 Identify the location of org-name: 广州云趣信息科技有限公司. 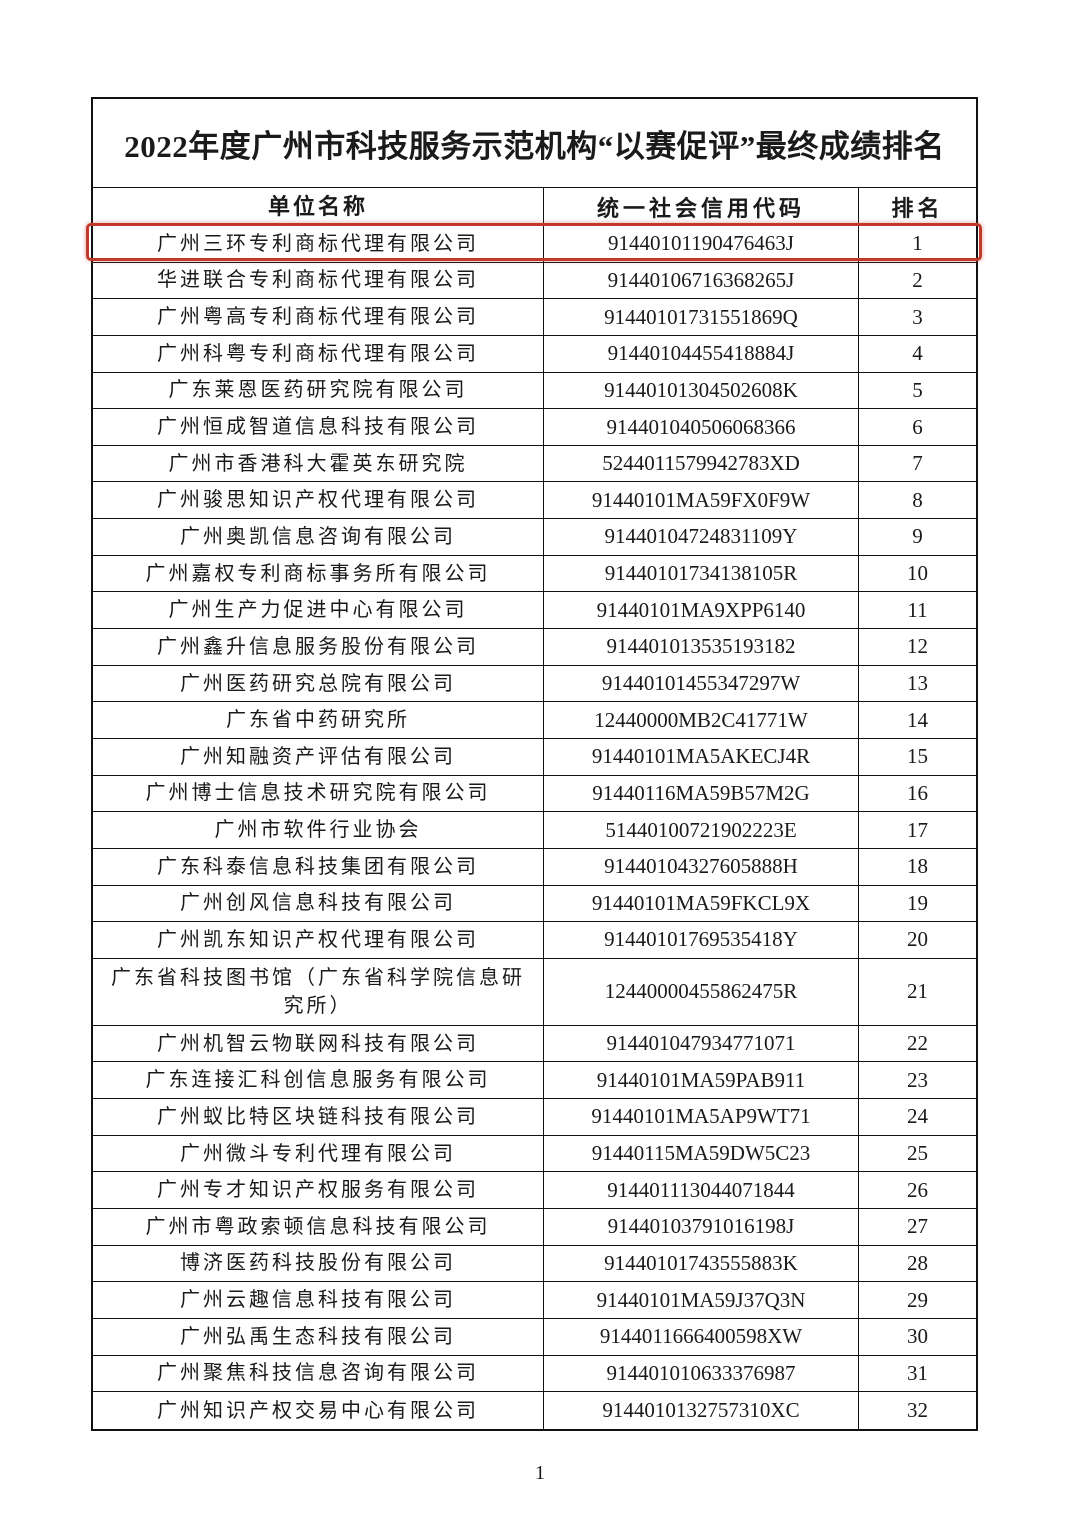
(318, 1300).